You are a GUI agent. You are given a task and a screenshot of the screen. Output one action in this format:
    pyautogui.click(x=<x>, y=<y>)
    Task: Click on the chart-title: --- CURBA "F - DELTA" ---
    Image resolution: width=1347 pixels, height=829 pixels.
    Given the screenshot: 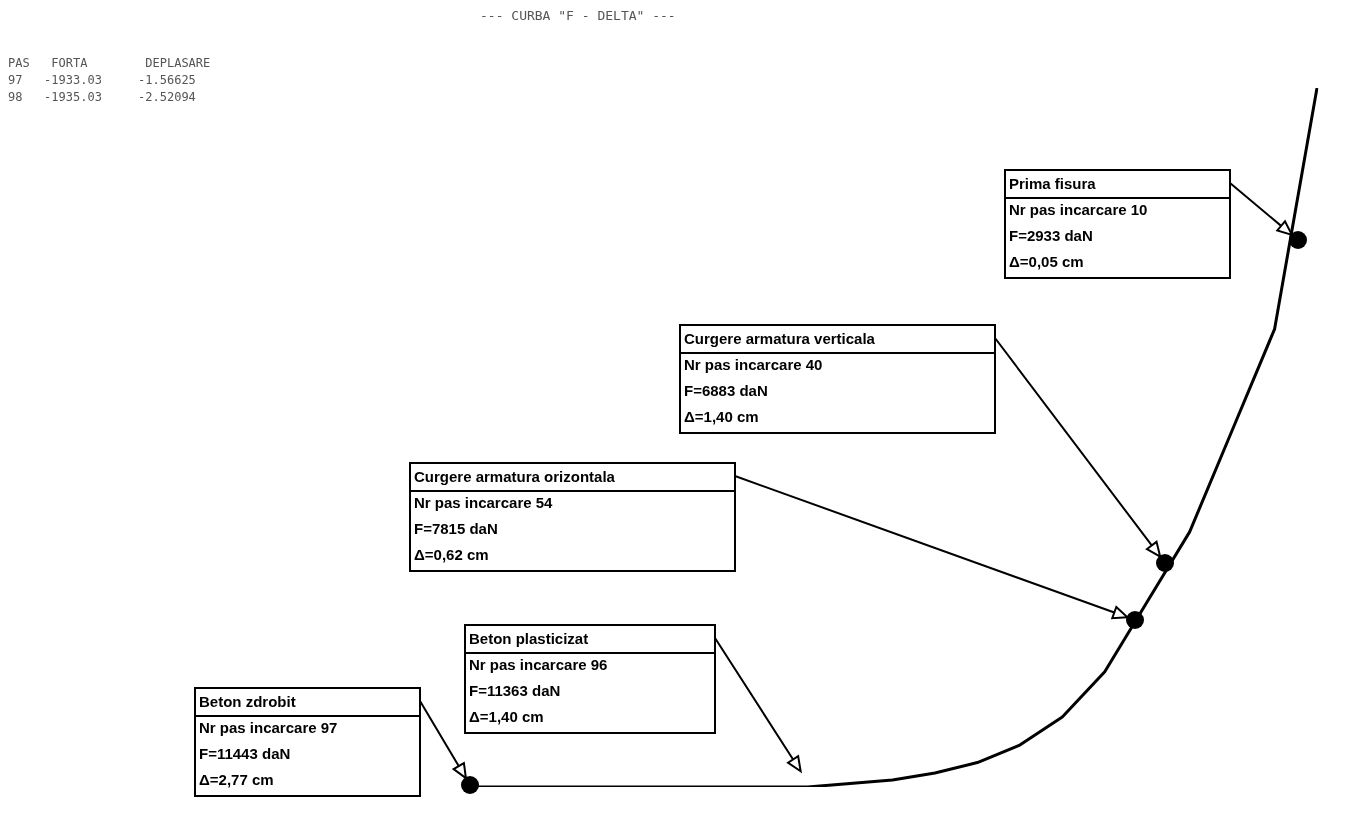 What is the action you would take?
    pyautogui.click(x=578, y=15)
    